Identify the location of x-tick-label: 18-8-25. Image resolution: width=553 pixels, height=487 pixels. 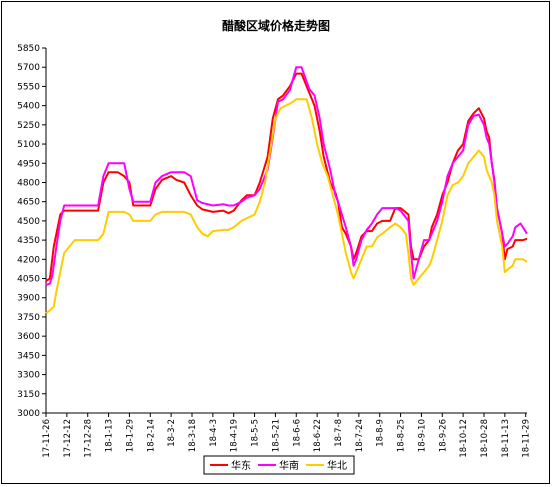
(402, 435).